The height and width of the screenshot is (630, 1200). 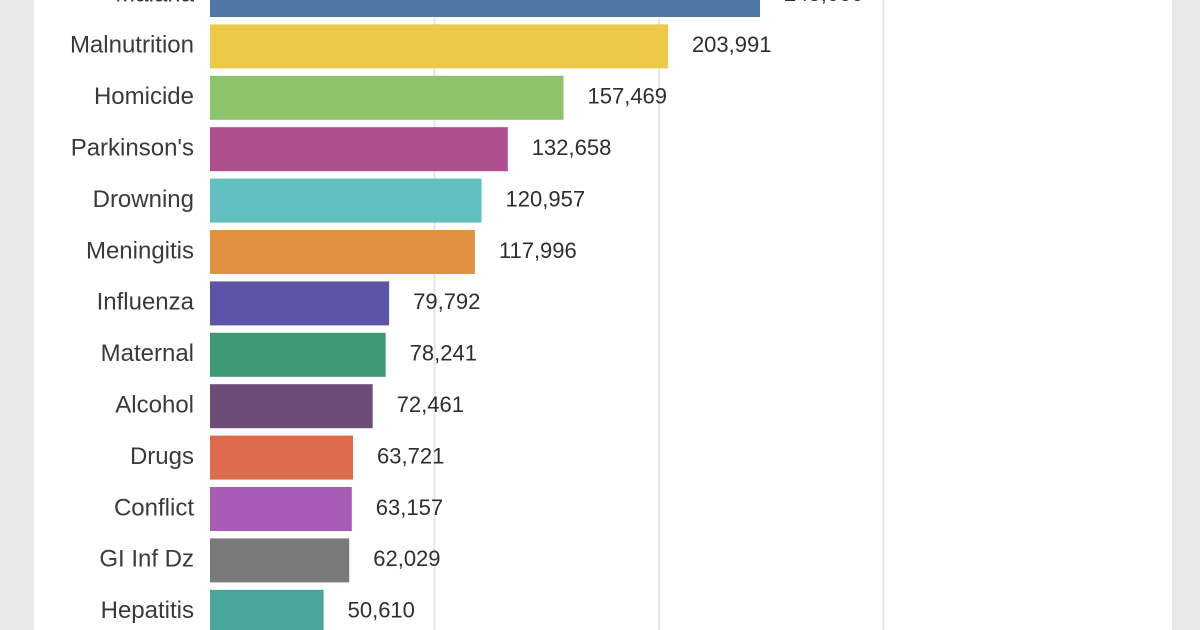 I want to click on category-label: Conflict, so click(x=154, y=507).